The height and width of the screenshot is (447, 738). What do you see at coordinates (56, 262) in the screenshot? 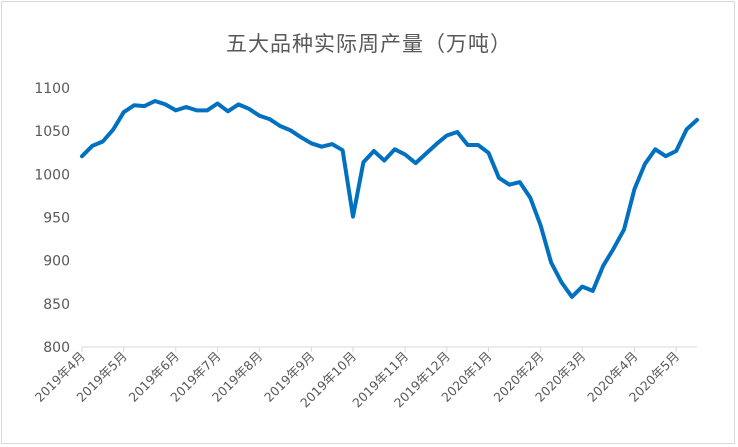
I see `y-tick-label: 900` at bounding box center [56, 262].